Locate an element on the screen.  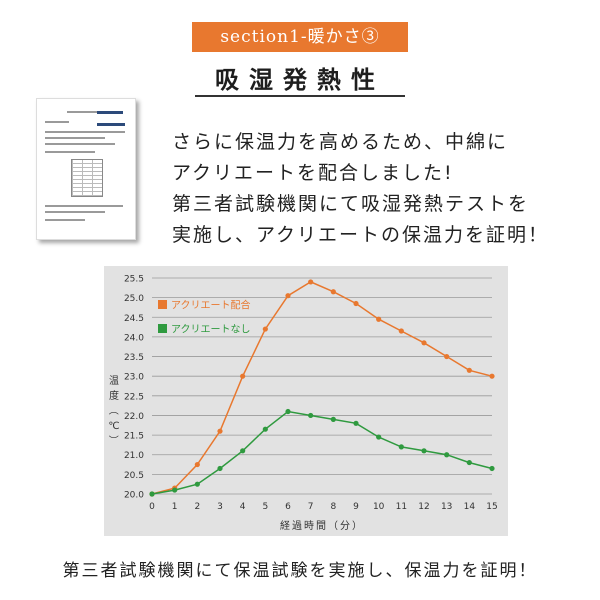
legend-label: アクリエート配合 is located at coordinates (211, 305).